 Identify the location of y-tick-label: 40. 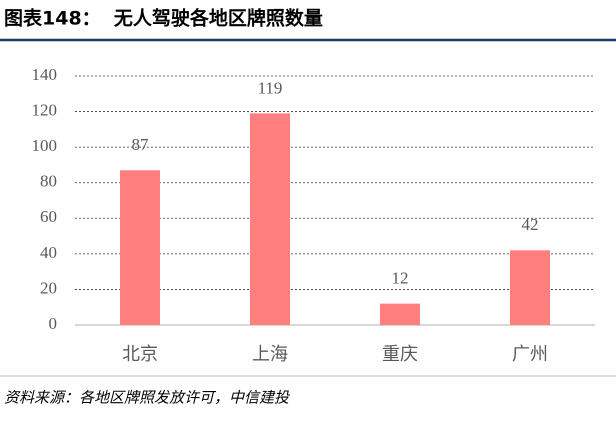
(48, 252).